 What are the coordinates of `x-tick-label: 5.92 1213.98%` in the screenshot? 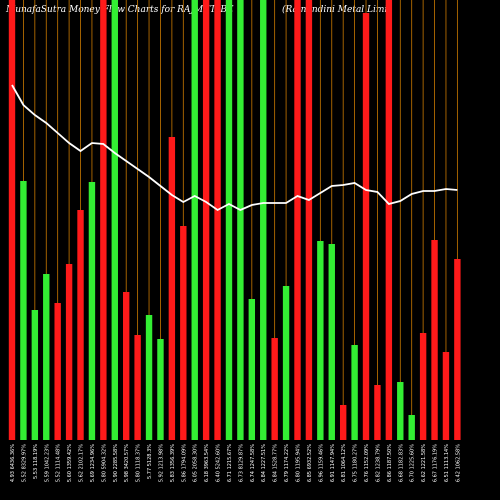 It's located at (161, 463).